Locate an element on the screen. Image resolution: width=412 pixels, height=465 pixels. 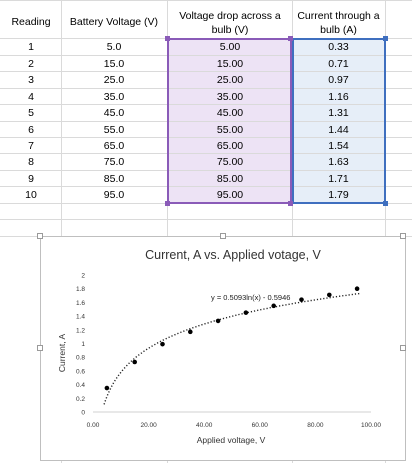
cell-battery-voltage: 95.0 is located at coordinates (114, 195).